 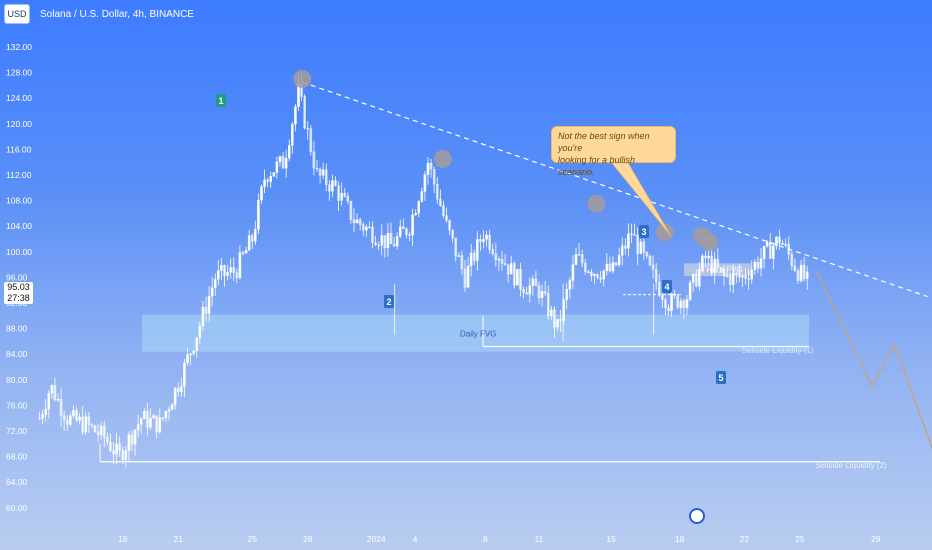 I want to click on tradingview-logo-icon, so click(x=697, y=516).